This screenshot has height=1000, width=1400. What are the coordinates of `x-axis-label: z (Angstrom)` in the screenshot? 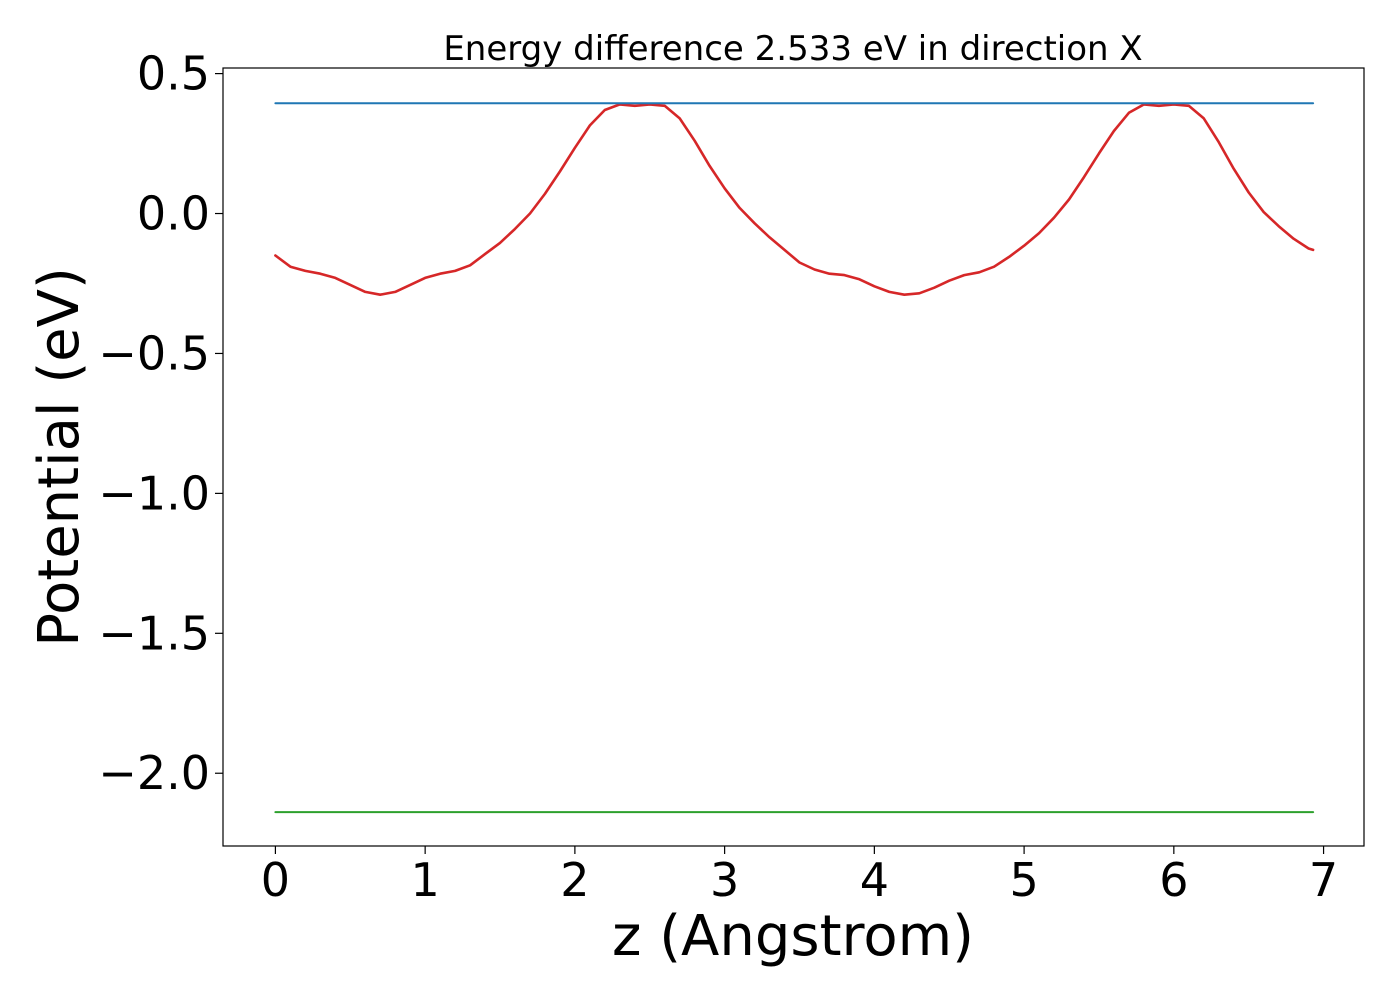 It's located at (793, 936).